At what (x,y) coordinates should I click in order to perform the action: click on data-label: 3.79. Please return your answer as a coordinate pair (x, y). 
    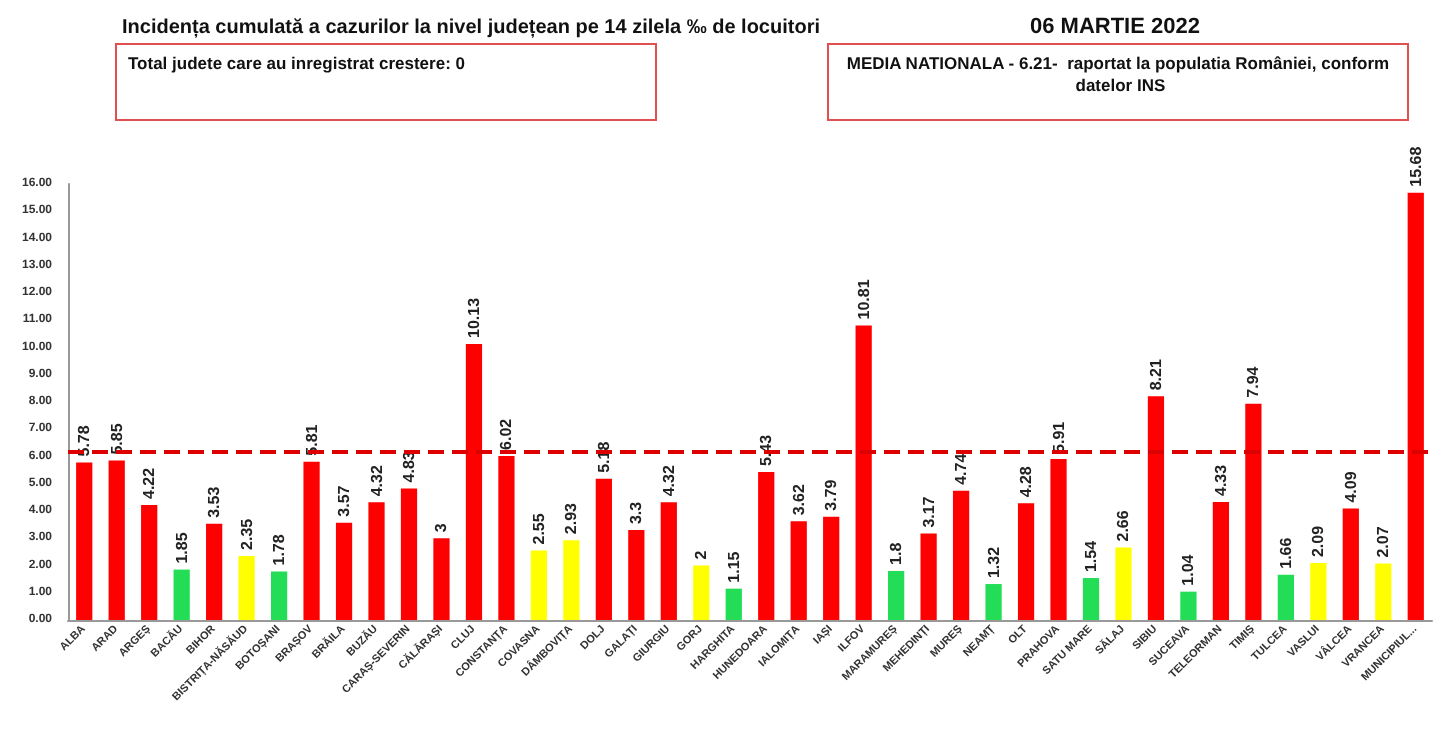
    Looking at the image, I should click on (831, 494).